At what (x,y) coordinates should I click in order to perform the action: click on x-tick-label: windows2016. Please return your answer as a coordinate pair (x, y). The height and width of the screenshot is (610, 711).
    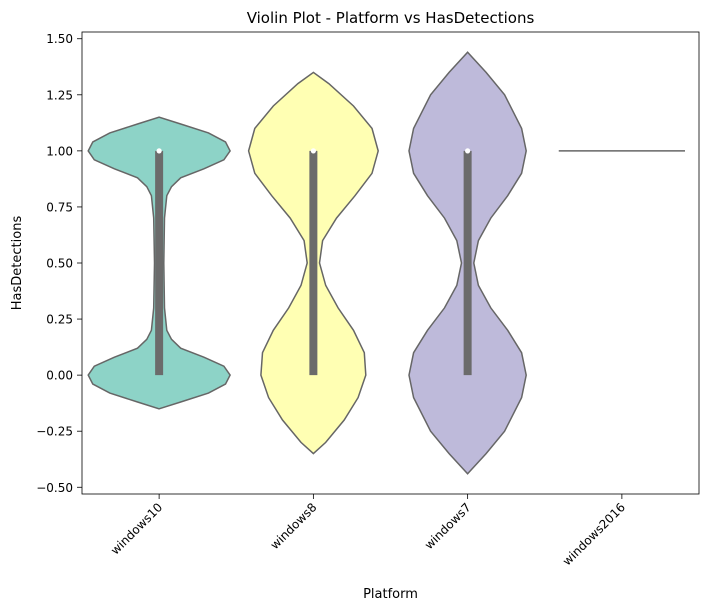
    Looking at the image, I should click on (594, 534).